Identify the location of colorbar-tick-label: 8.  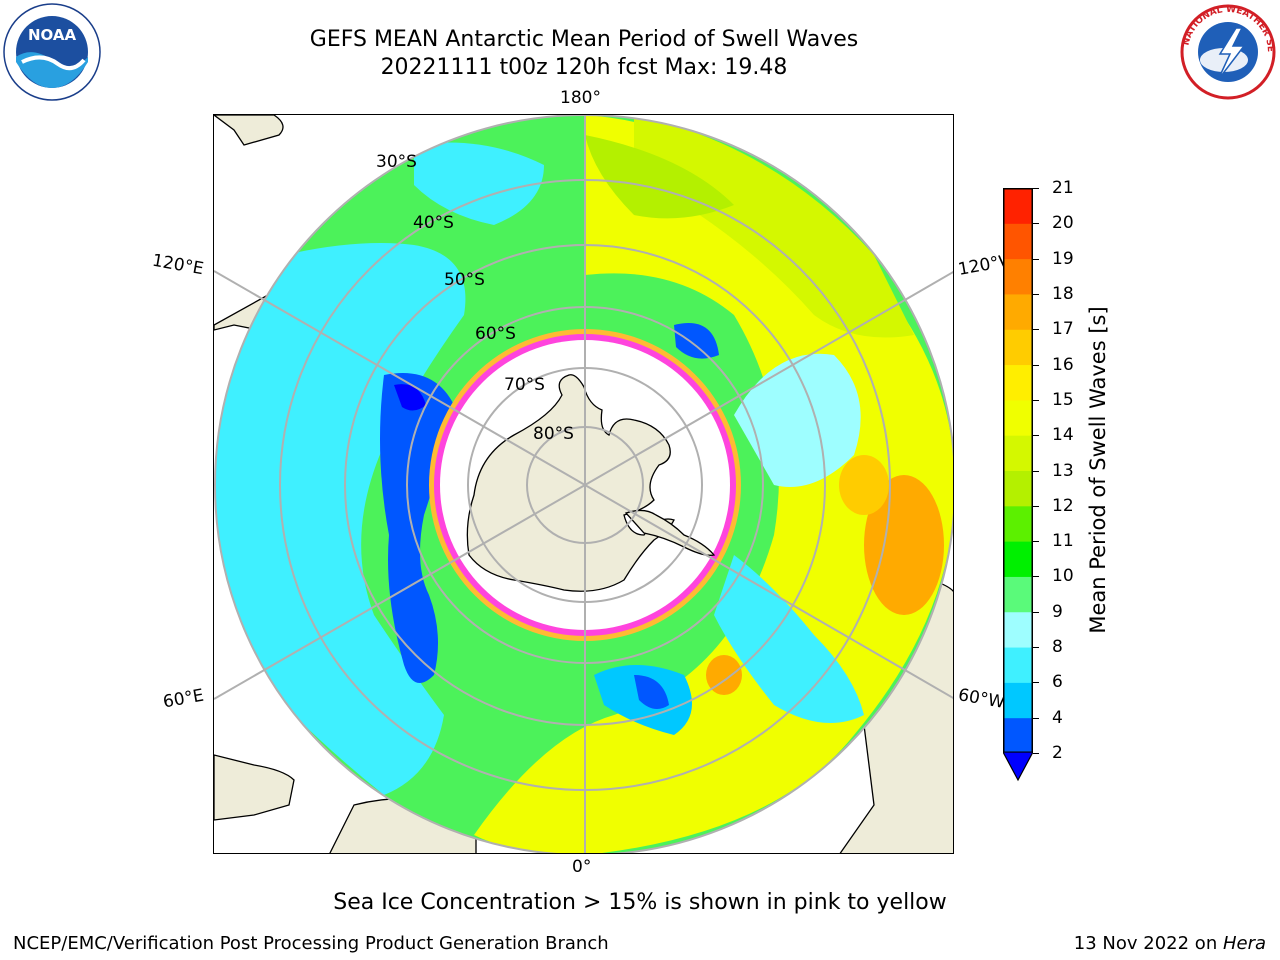
(1057, 647).